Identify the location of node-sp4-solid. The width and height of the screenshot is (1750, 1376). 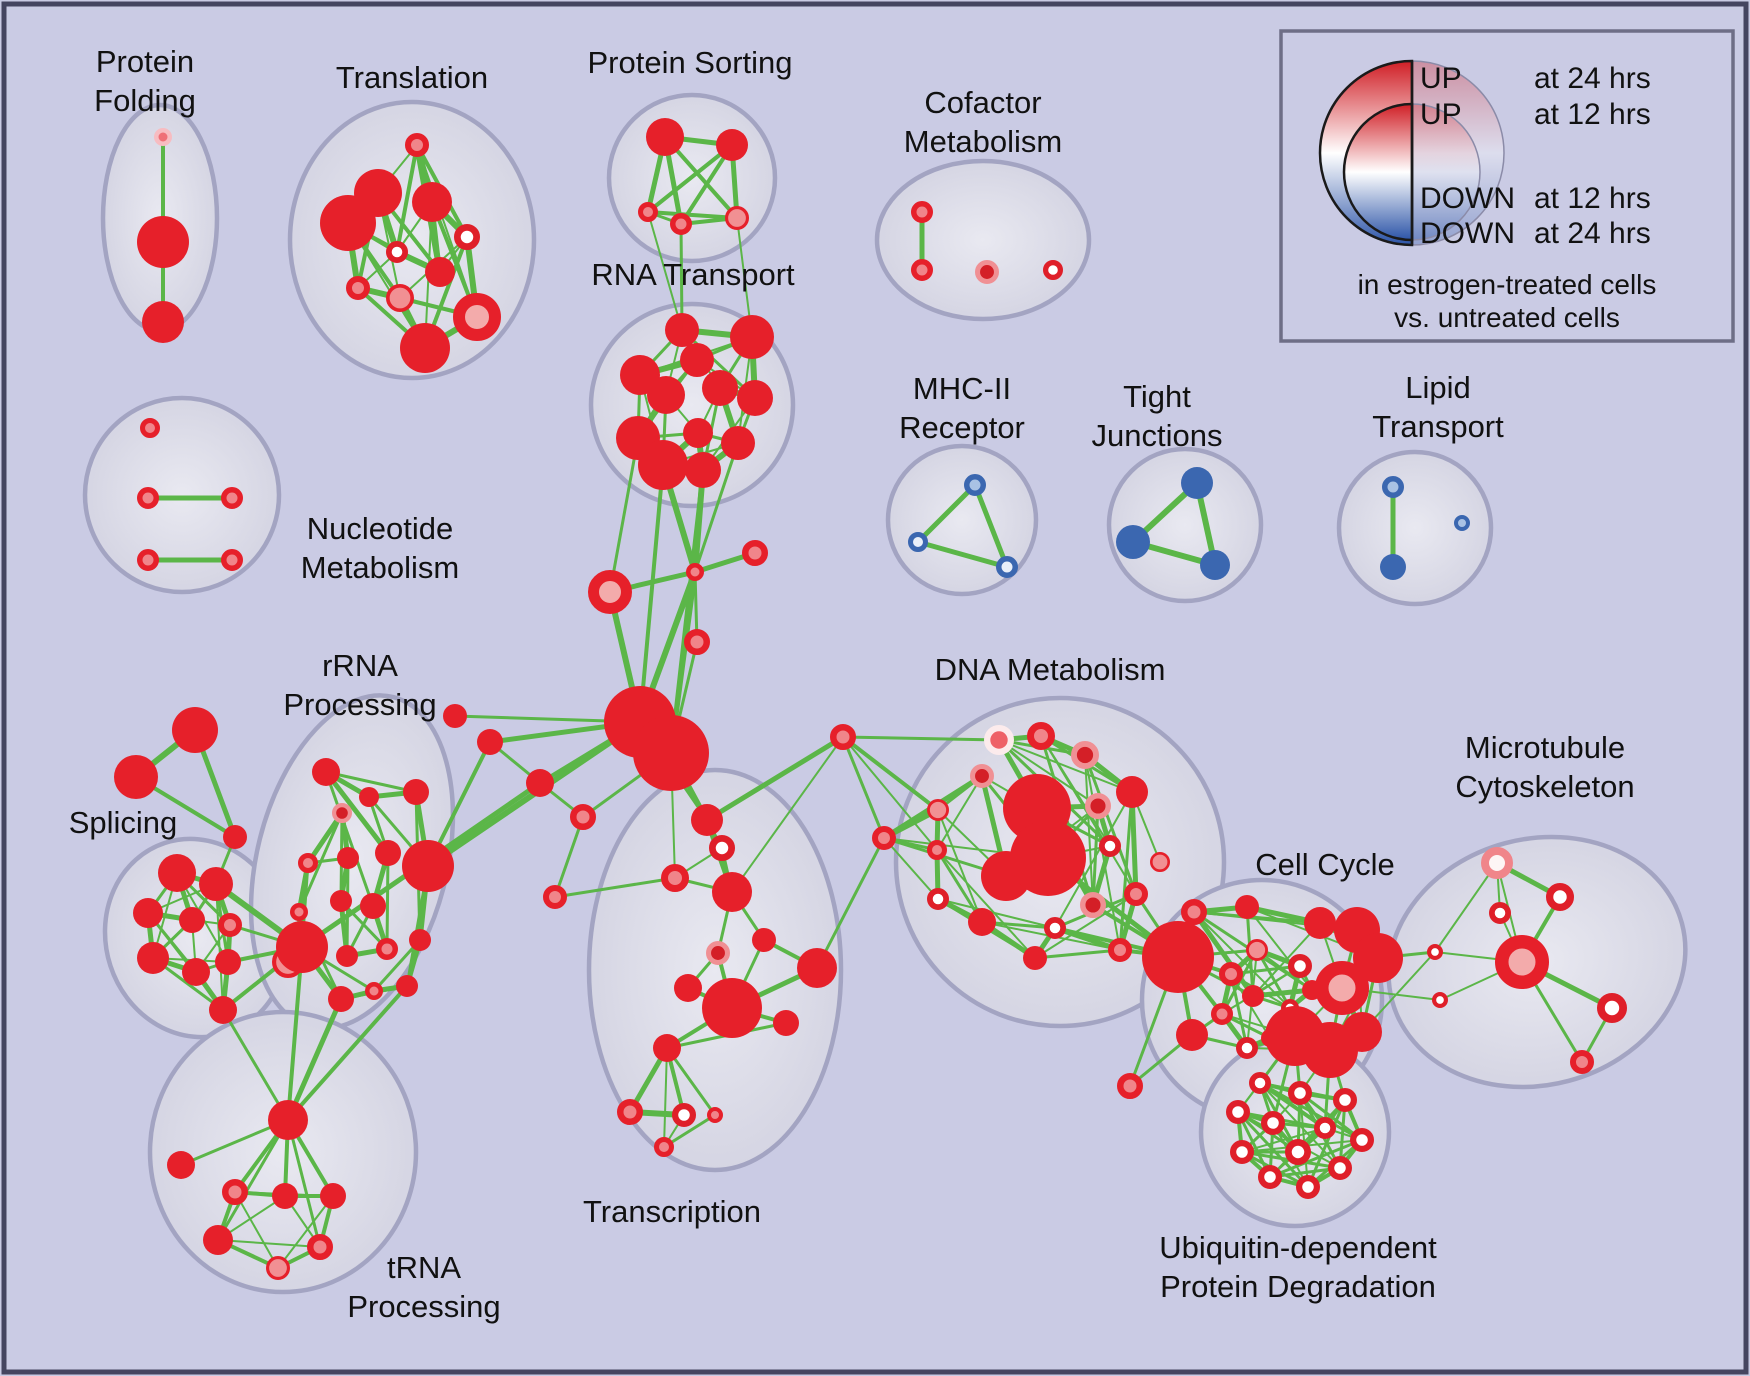
(192, 920).